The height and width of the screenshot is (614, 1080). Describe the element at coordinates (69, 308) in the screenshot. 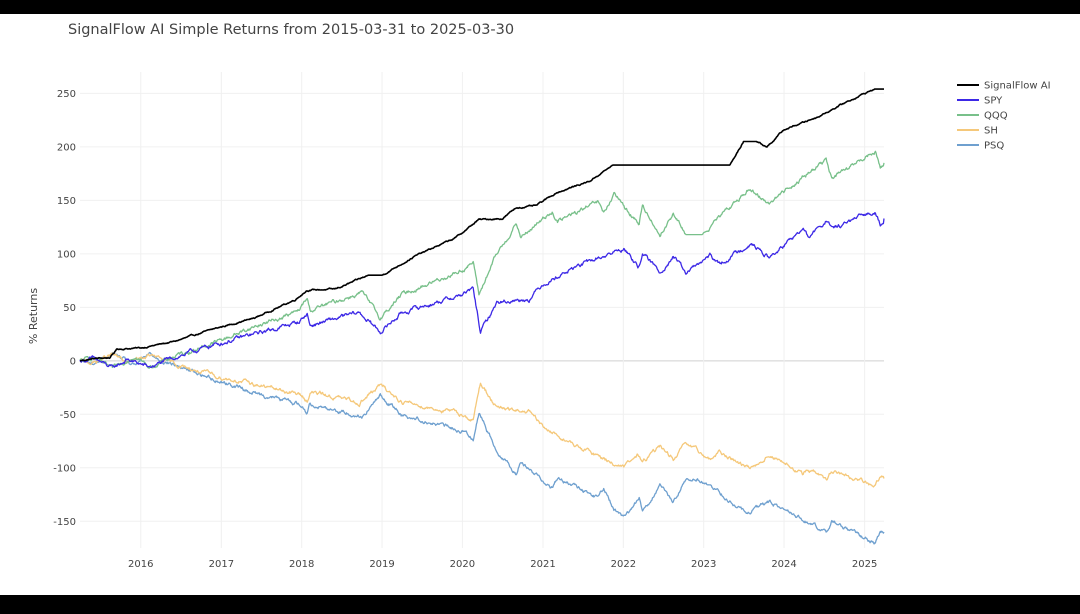

I see `y-tick-label: 50` at that location.